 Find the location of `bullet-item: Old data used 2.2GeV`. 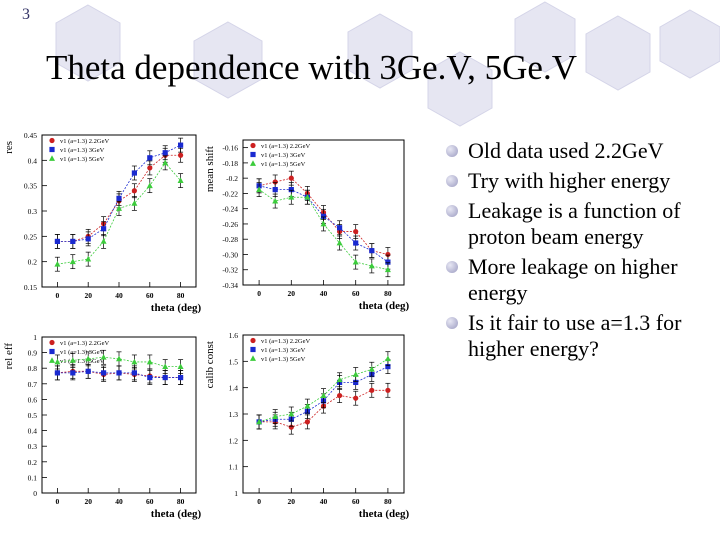

bullet-item: Old data used 2.2GeV is located at coordinates (581, 151).